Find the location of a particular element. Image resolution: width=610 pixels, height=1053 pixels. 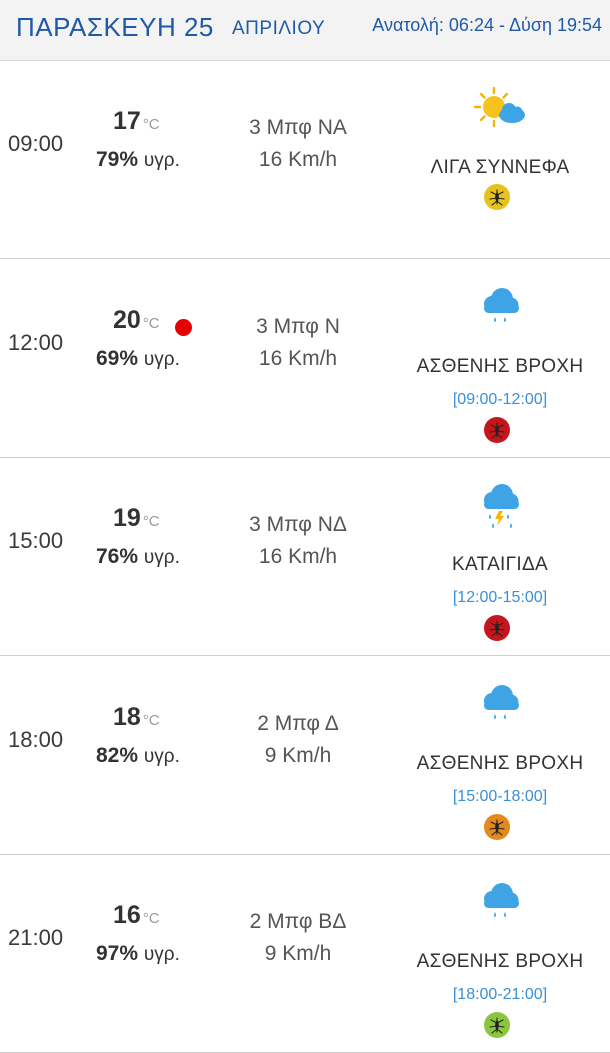

humidity-value: 69% is located at coordinates (117, 358).